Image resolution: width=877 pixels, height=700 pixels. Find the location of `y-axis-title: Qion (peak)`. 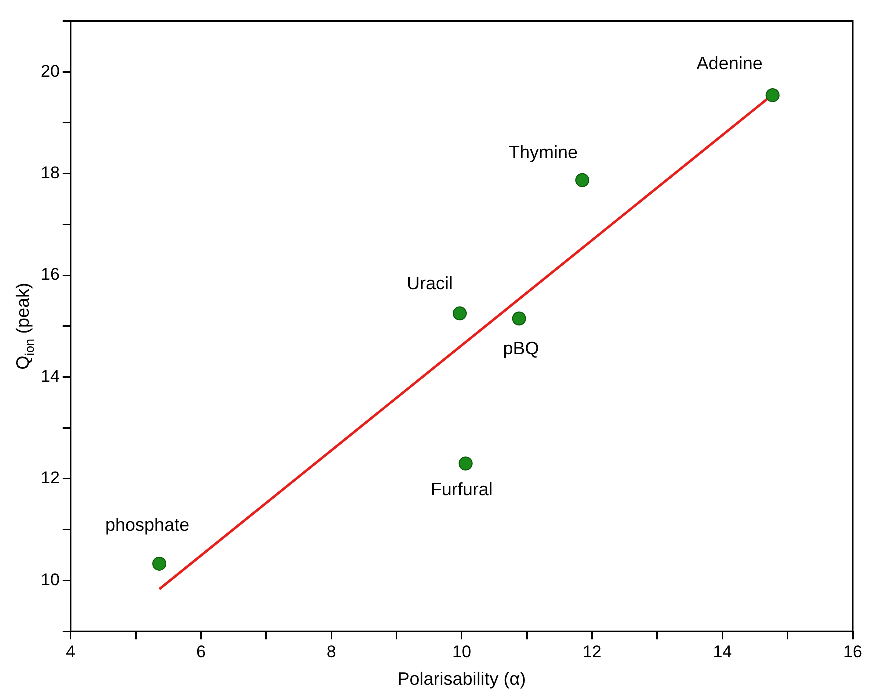

y-axis-title: Qion (peak) is located at coordinates (24, 326).